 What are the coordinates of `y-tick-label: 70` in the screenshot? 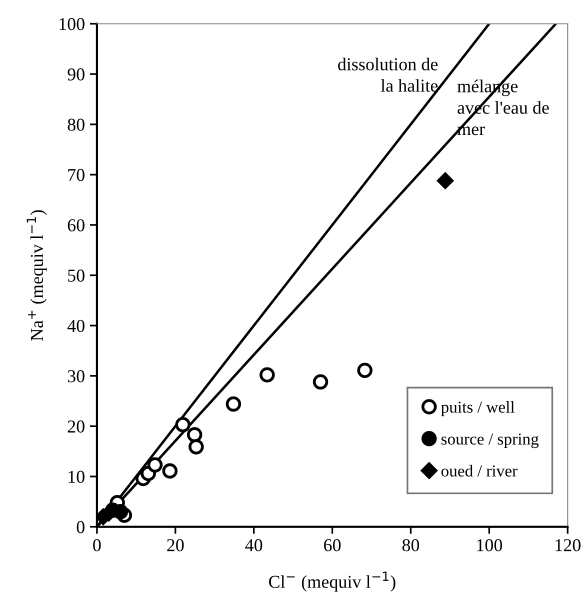 It's located at (76, 175).